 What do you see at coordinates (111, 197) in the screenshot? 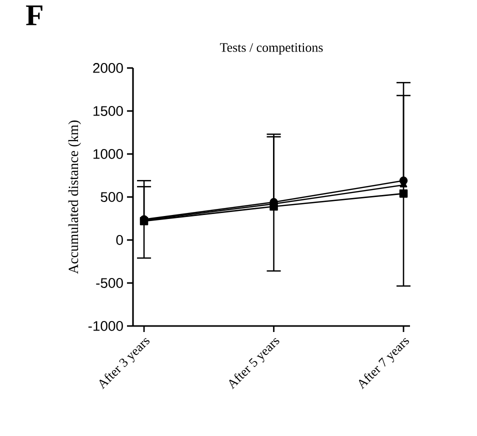
I see `y-tick-label: 500` at bounding box center [111, 197].